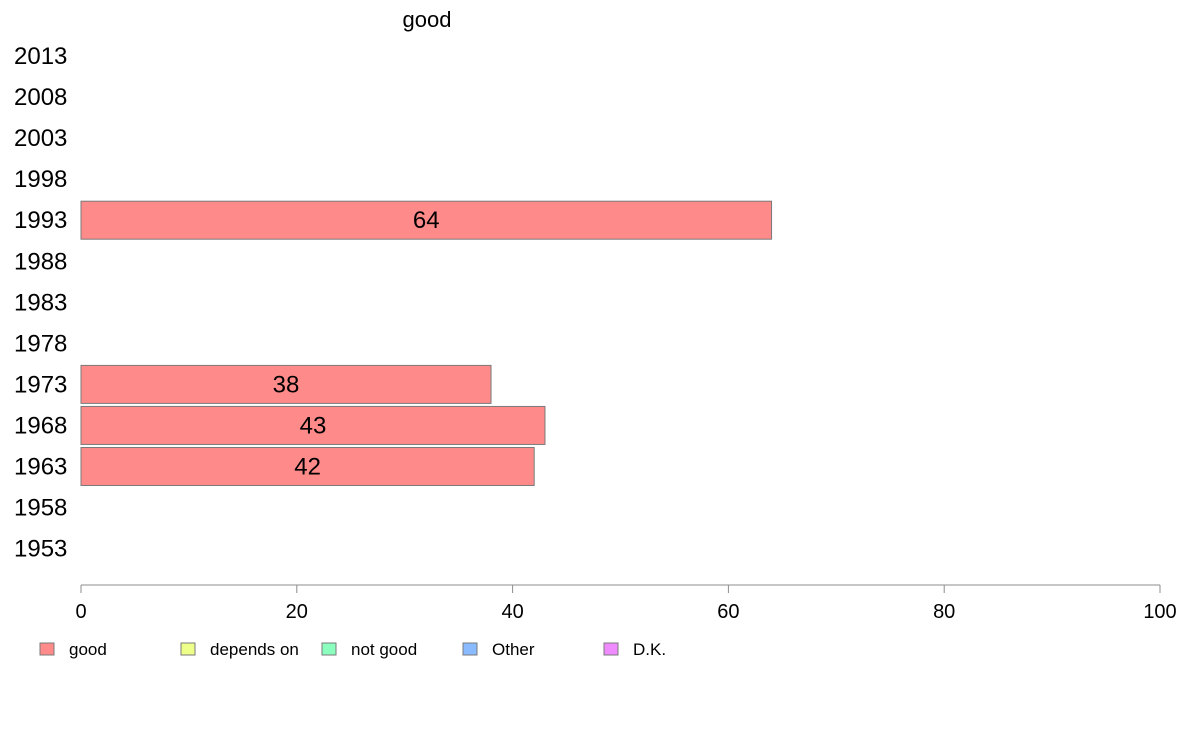 This screenshot has height=736, width=1188. What do you see at coordinates (40, 425) in the screenshot?
I see `category-label-1968: 1968` at bounding box center [40, 425].